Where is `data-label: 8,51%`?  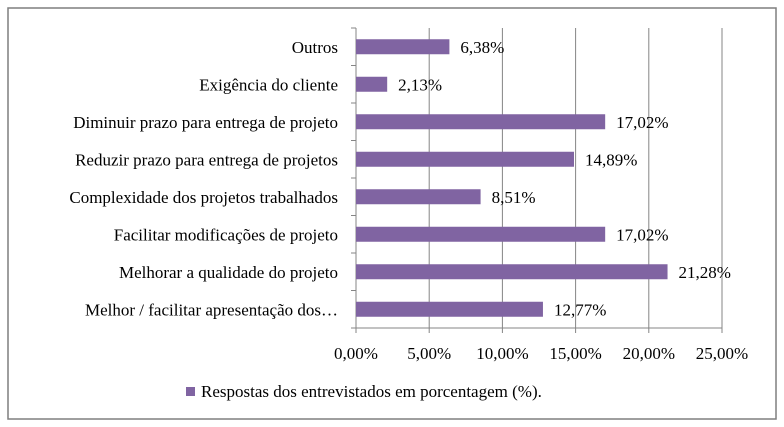
data-label: 8,51% is located at coordinates (514, 197).